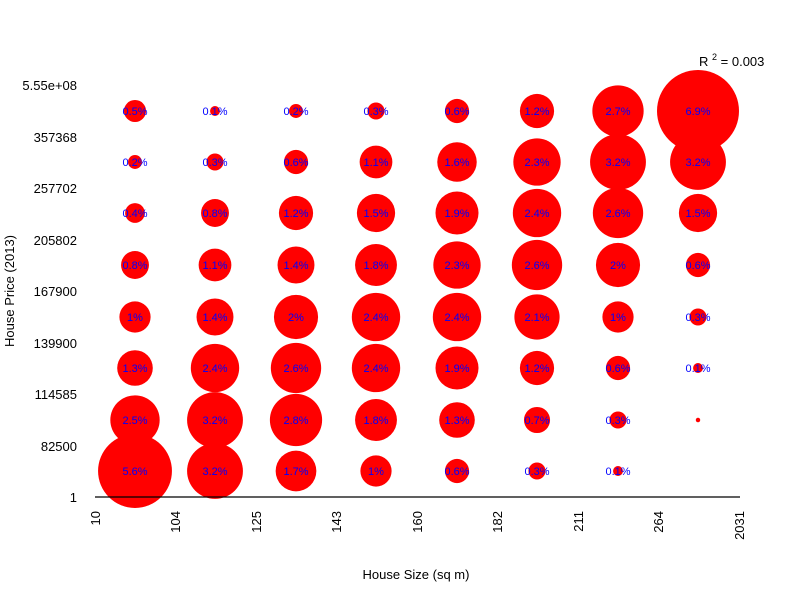 This screenshot has width=800, height=600. Describe the element at coordinates (256, 522) in the screenshot. I see `x-tick-label: 125` at that location.